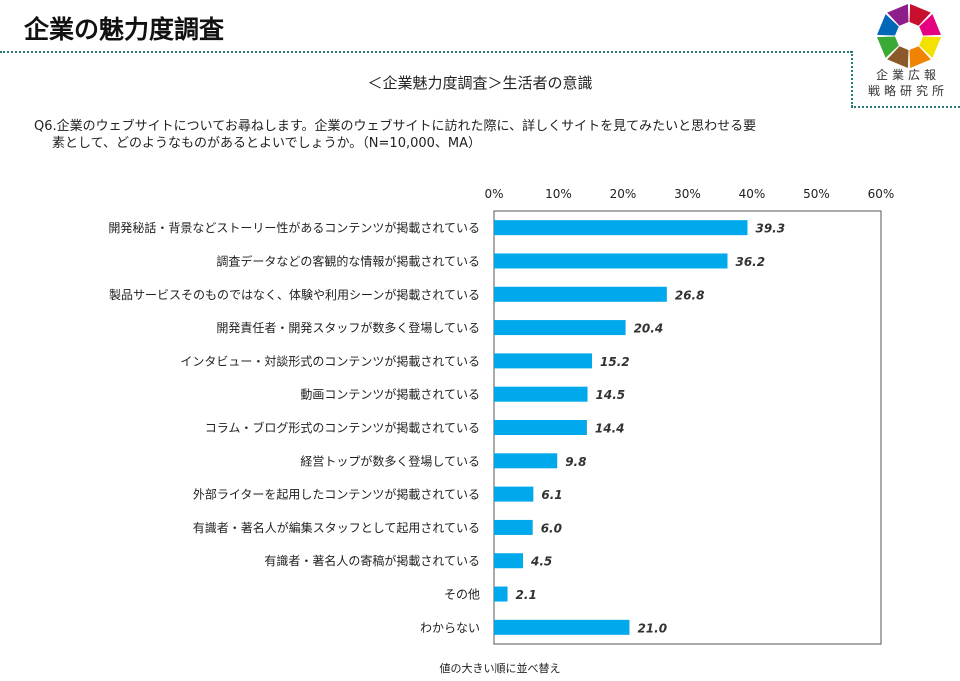 This screenshot has width=960, height=681. What do you see at coordinates (623, 194) in the screenshot?
I see `x-tick-label: 20%` at bounding box center [623, 194].